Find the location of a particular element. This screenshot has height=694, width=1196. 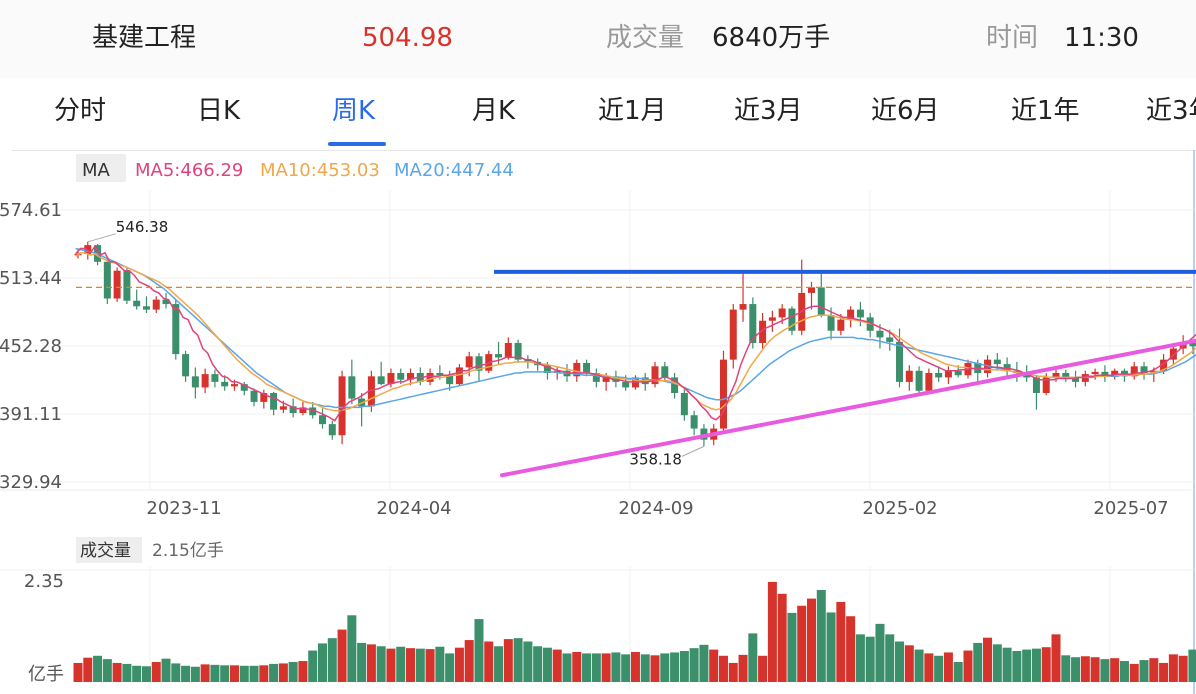

volume-value: 6840万手 is located at coordinates (771, 38).